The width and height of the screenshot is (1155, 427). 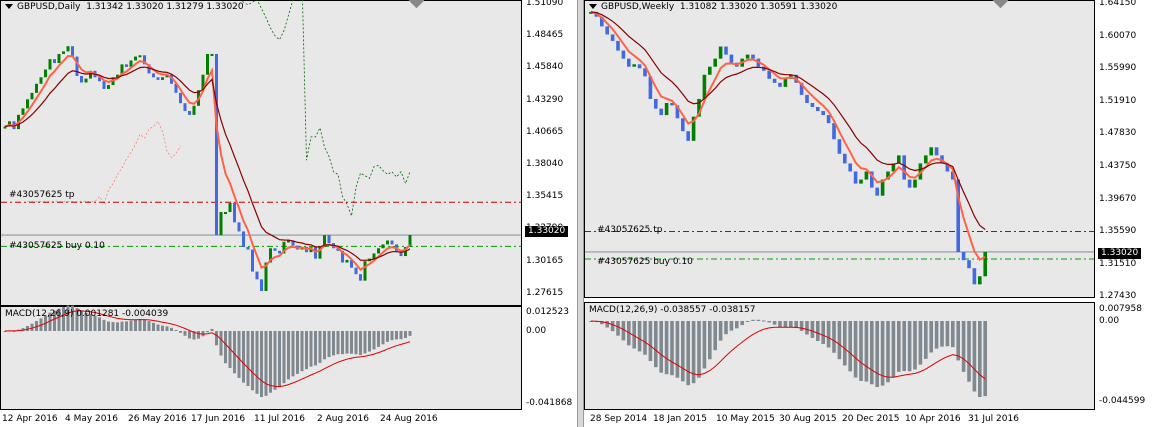 I want to click on window-splitter, so click(x=580, y=213).